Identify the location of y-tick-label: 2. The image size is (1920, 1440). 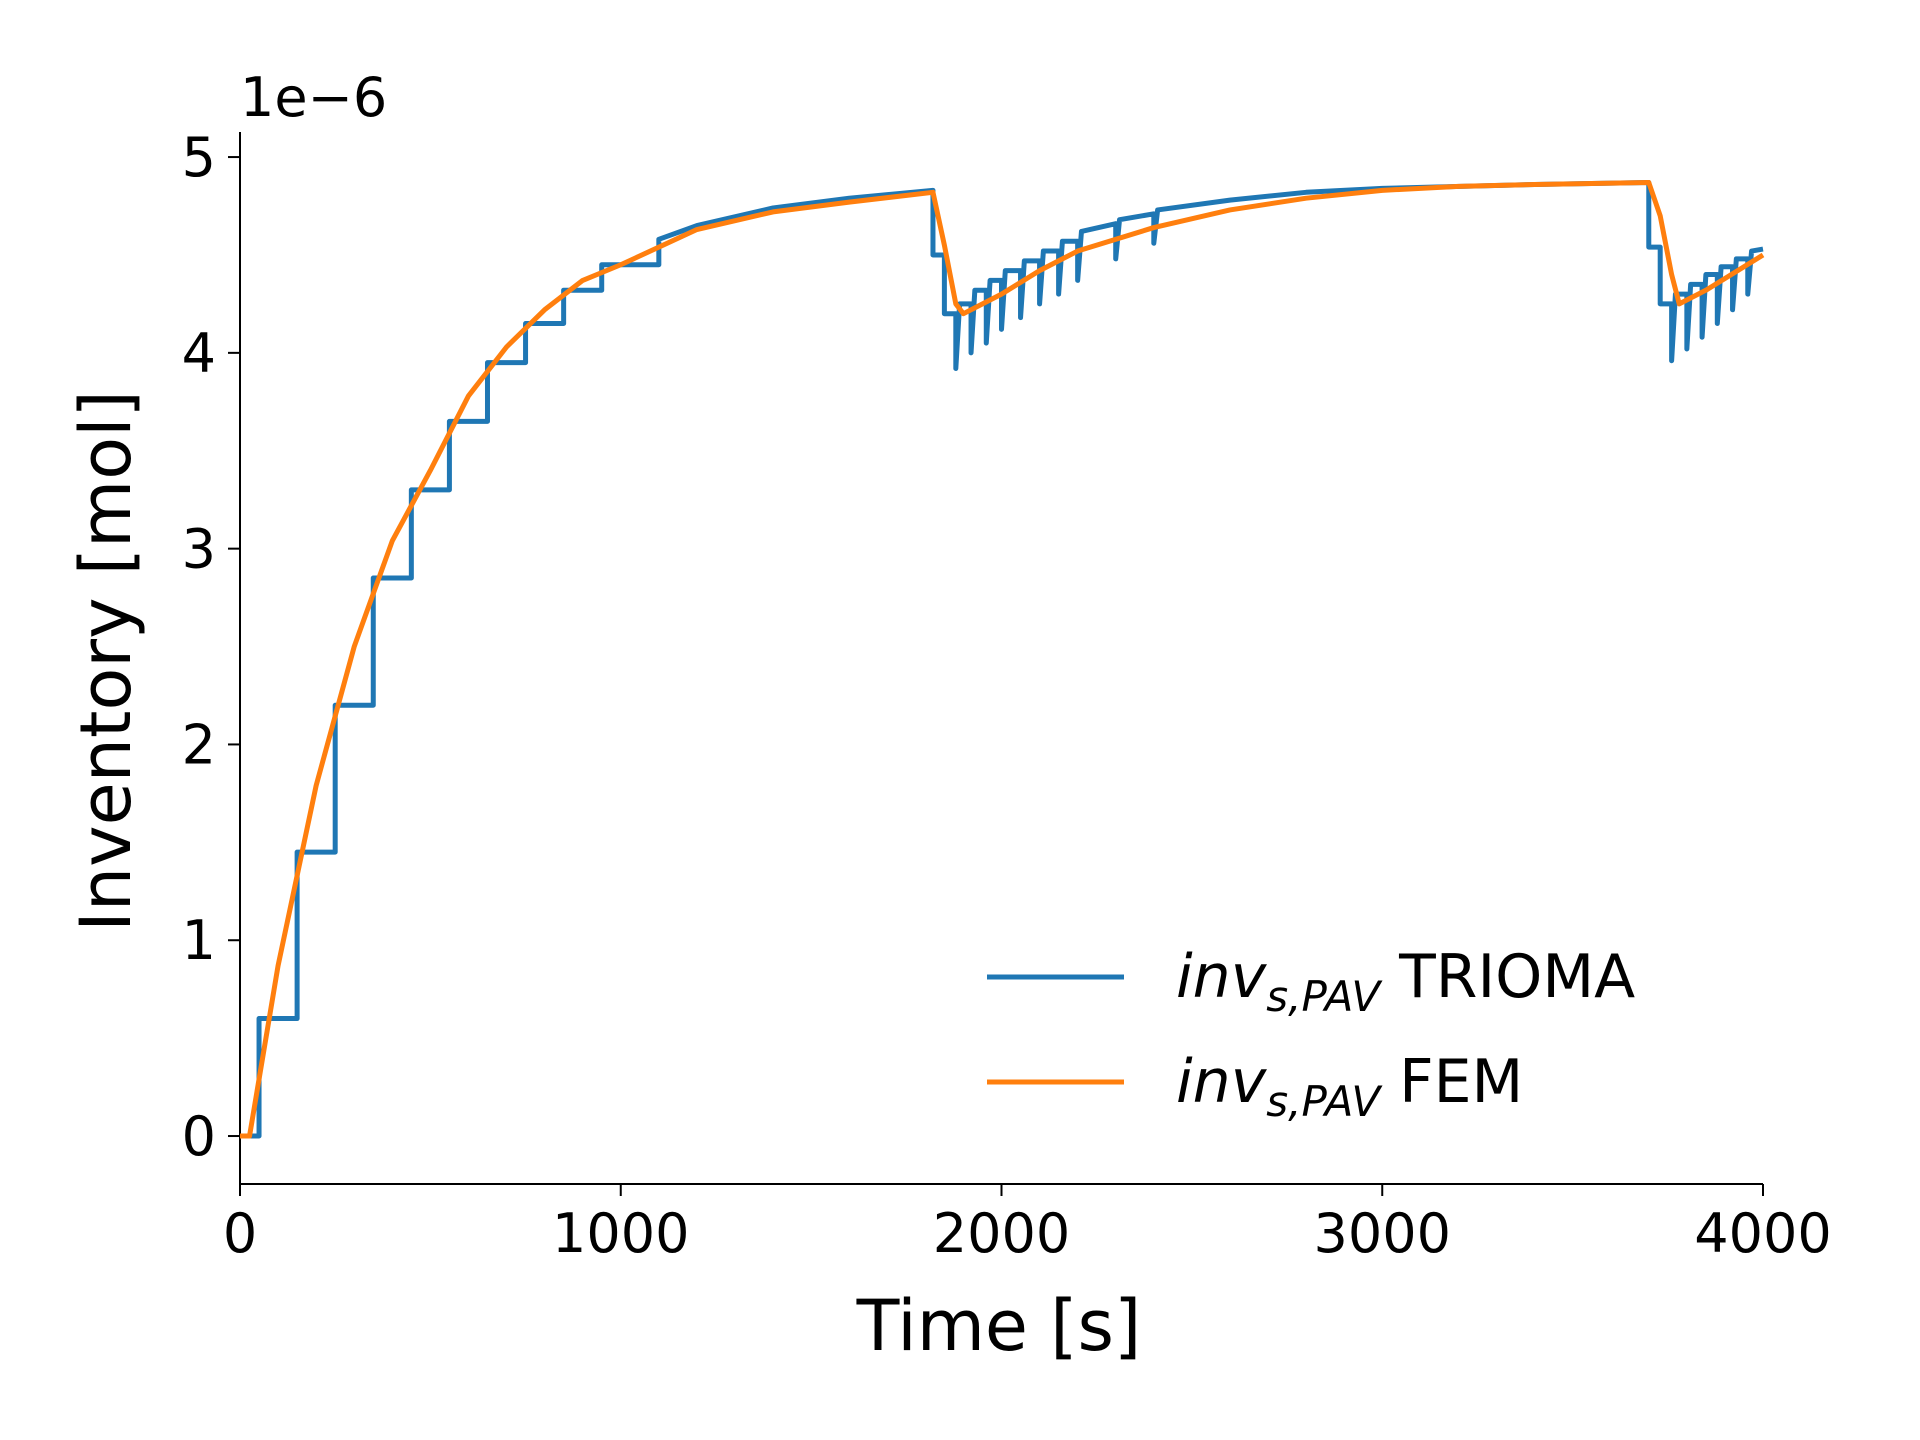
(199, 744).